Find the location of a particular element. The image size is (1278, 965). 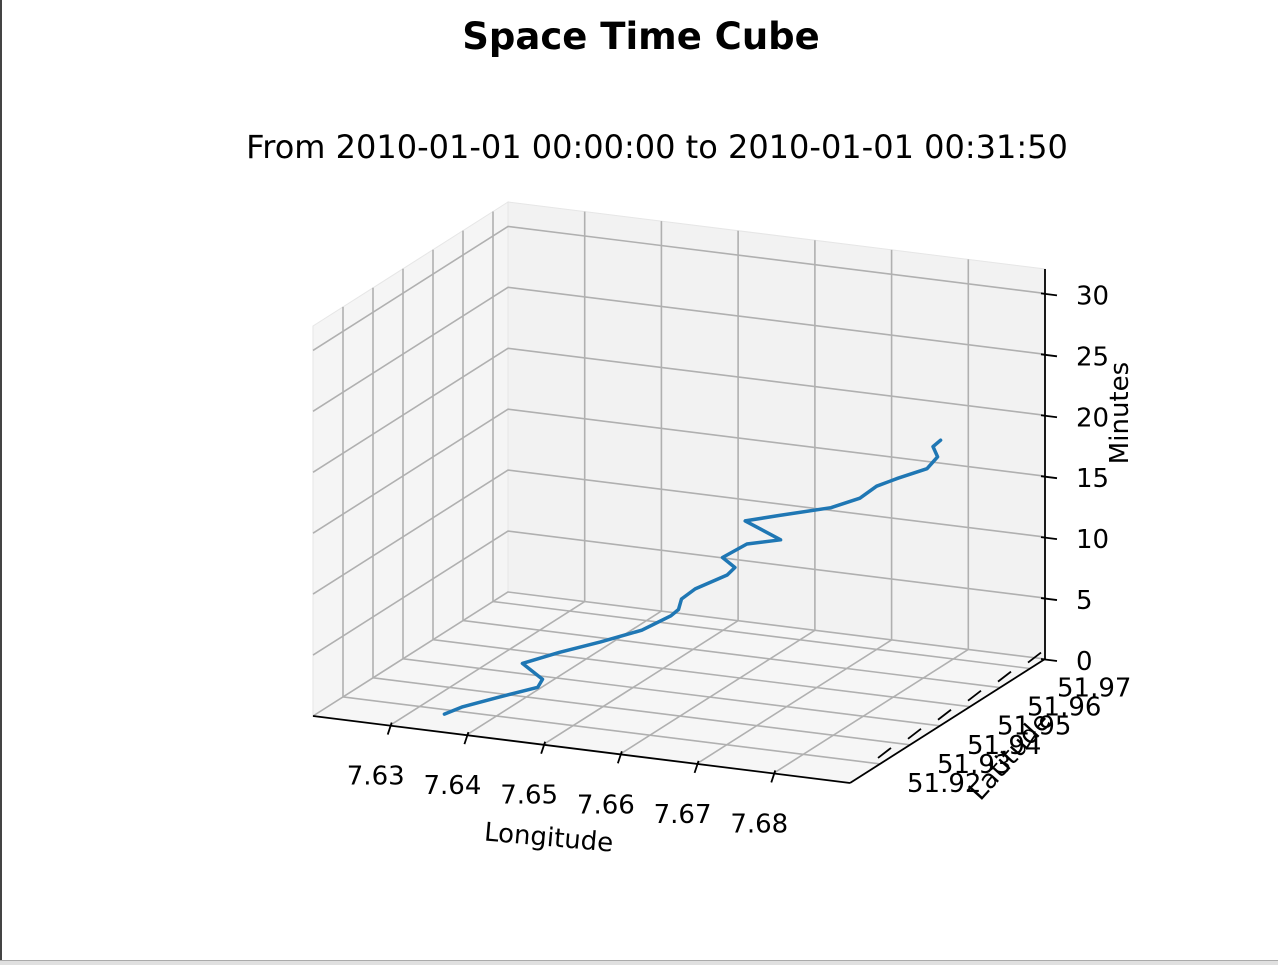

trajectory-layer is located at coordinates (692, 577).